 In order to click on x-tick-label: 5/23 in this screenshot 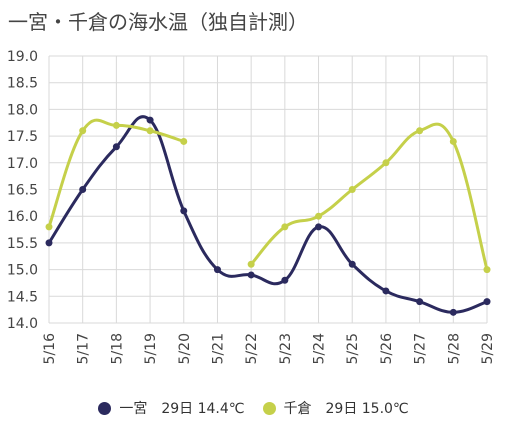, I will do `click(286, 348)`.